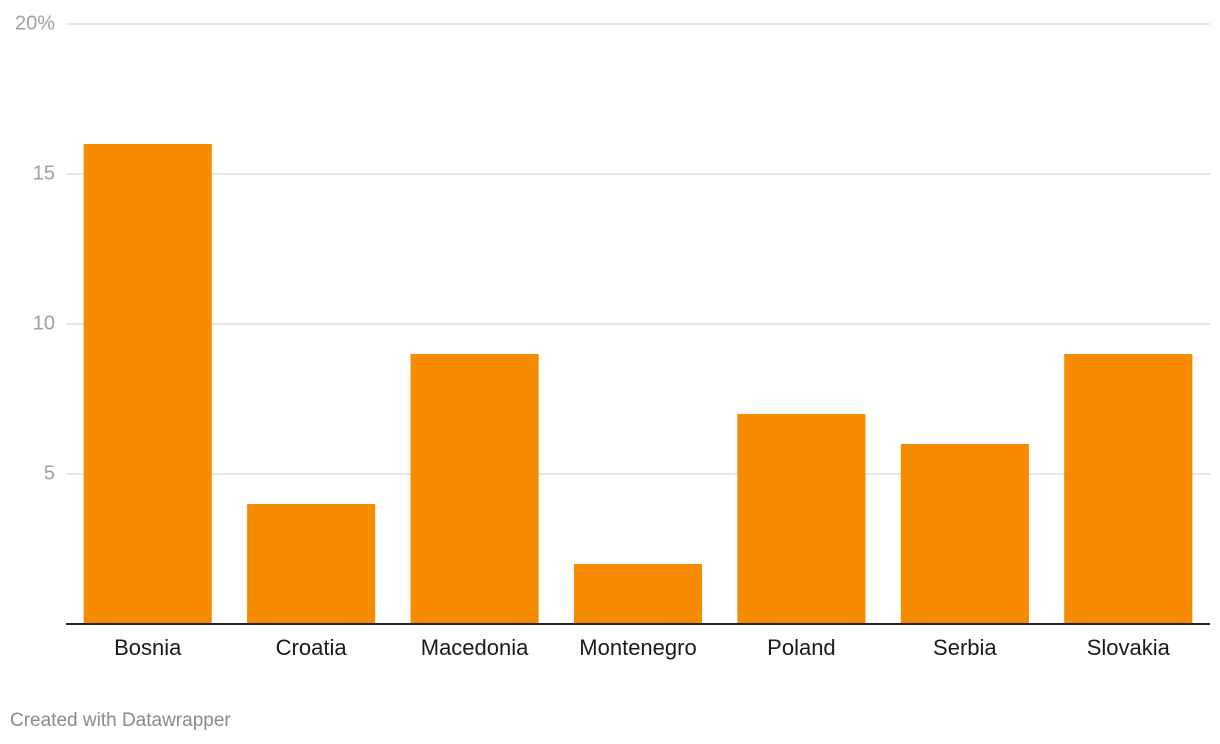 The width and height of the screenshot is (1220, 744). What do you see at coordinates (475, 647) in the screenshot?
I see `x-tick-label: Macedonia` at bounding box center [475, 647].